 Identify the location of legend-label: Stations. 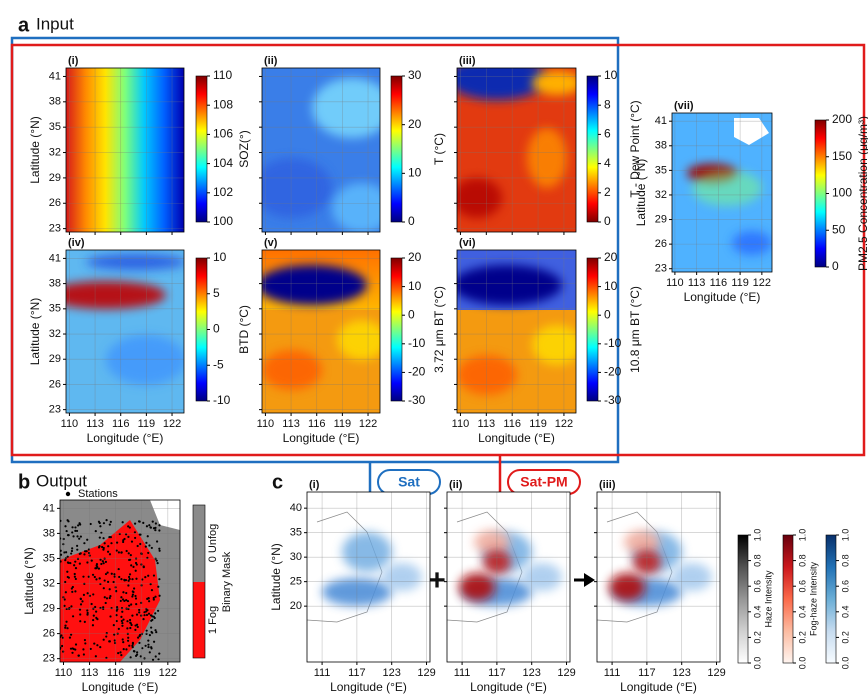
(98, 494).